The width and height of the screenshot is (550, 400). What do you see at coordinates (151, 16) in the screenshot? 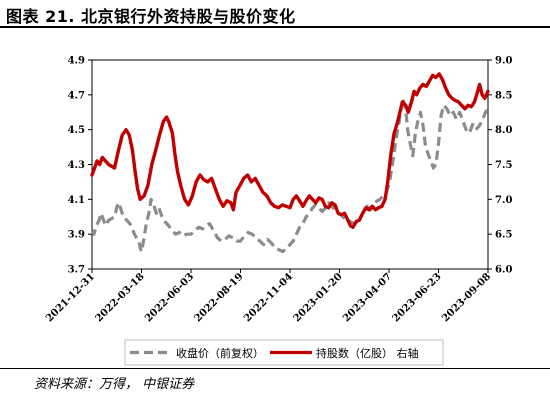
I see `figure-title: 图表 21. 北京银行外资持股与股价变化` at bounding box center [151, 16].